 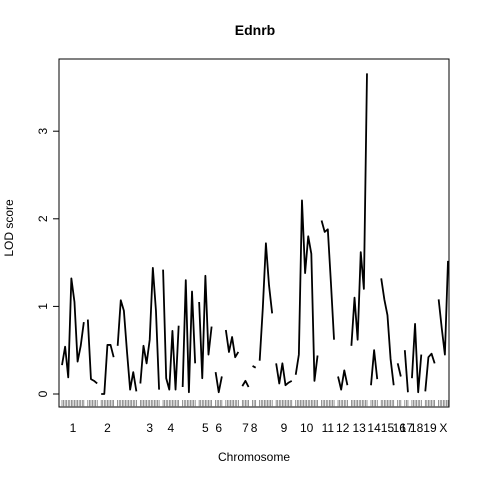 What do you see at coordinates (149, 428) in the screenshot?
I see `chromosome-label: 3` at bounding box center [149, 428].